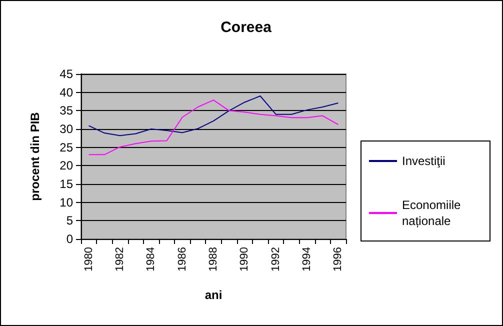  Describe the element at coordinates (67, 184) in the screenshot. I see `y-tick-label: 15` at that location.